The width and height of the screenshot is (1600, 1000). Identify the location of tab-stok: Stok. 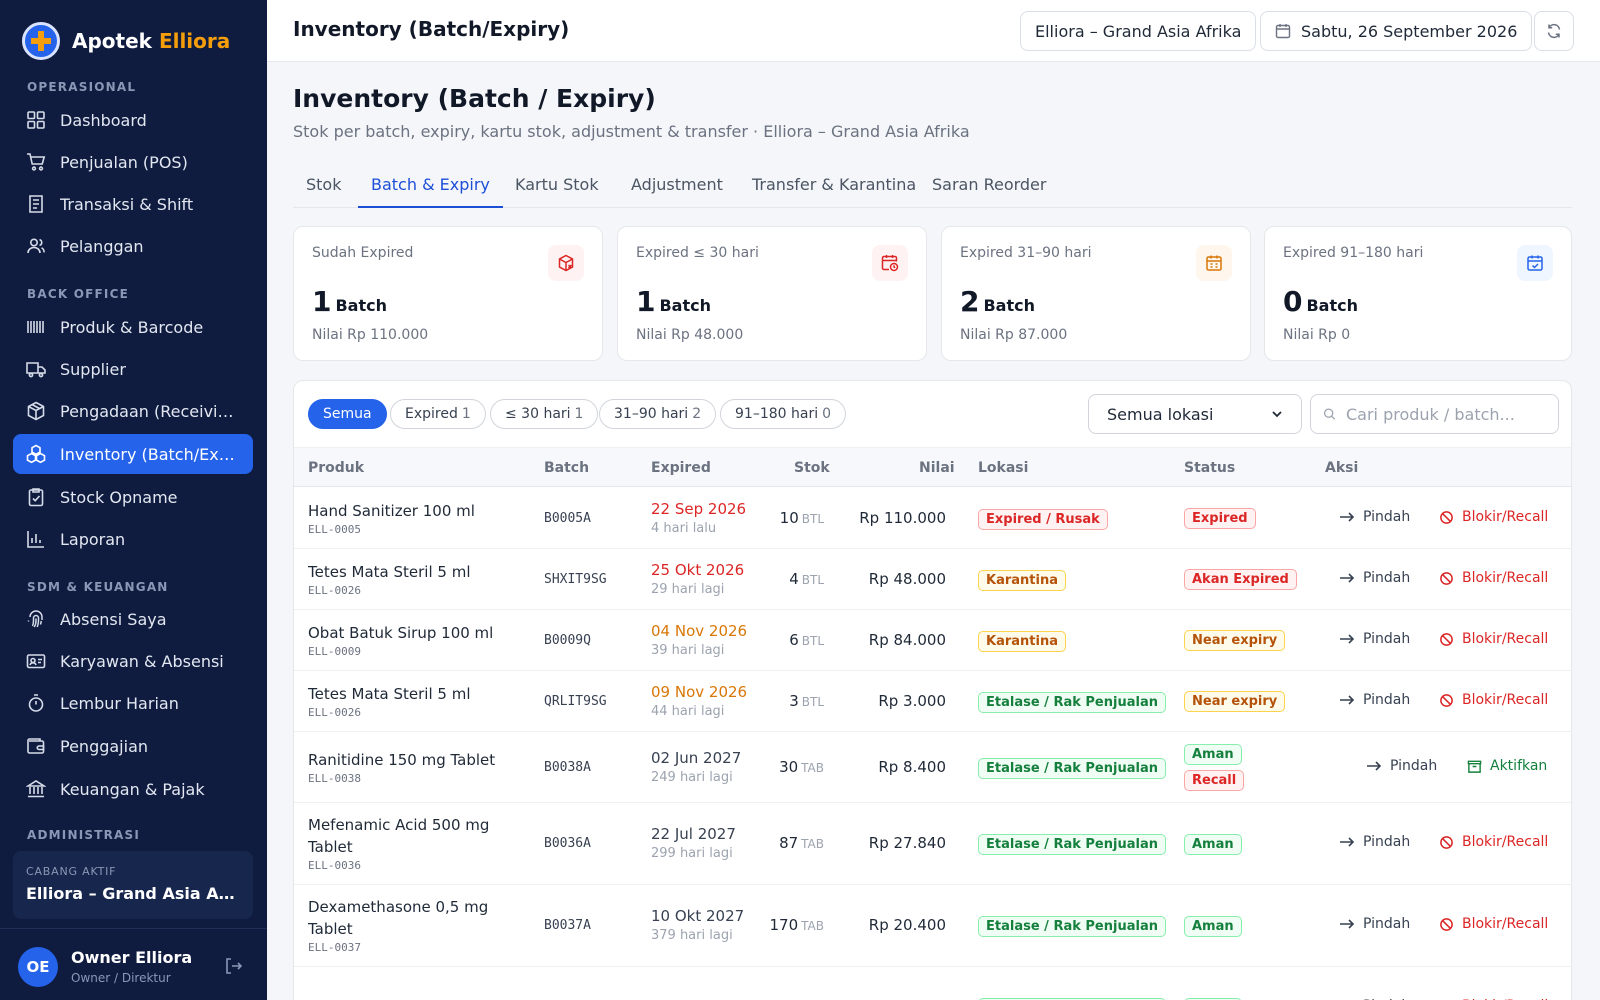
(324, 184).